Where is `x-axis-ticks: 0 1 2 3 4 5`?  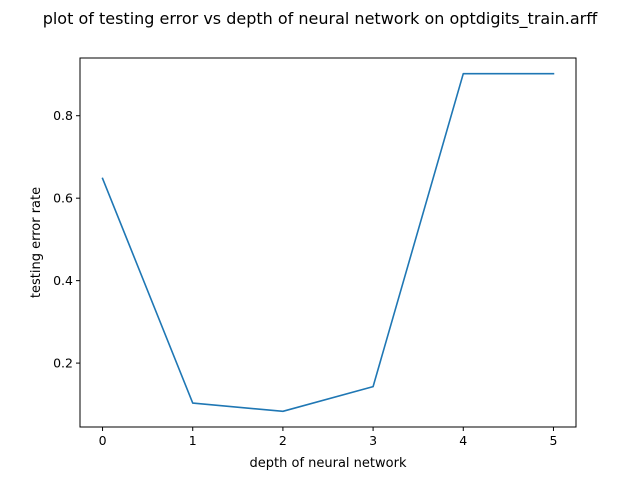 x-axis-ticks: 0 1 2 3 4 5 is located at coordinates (328, 437).